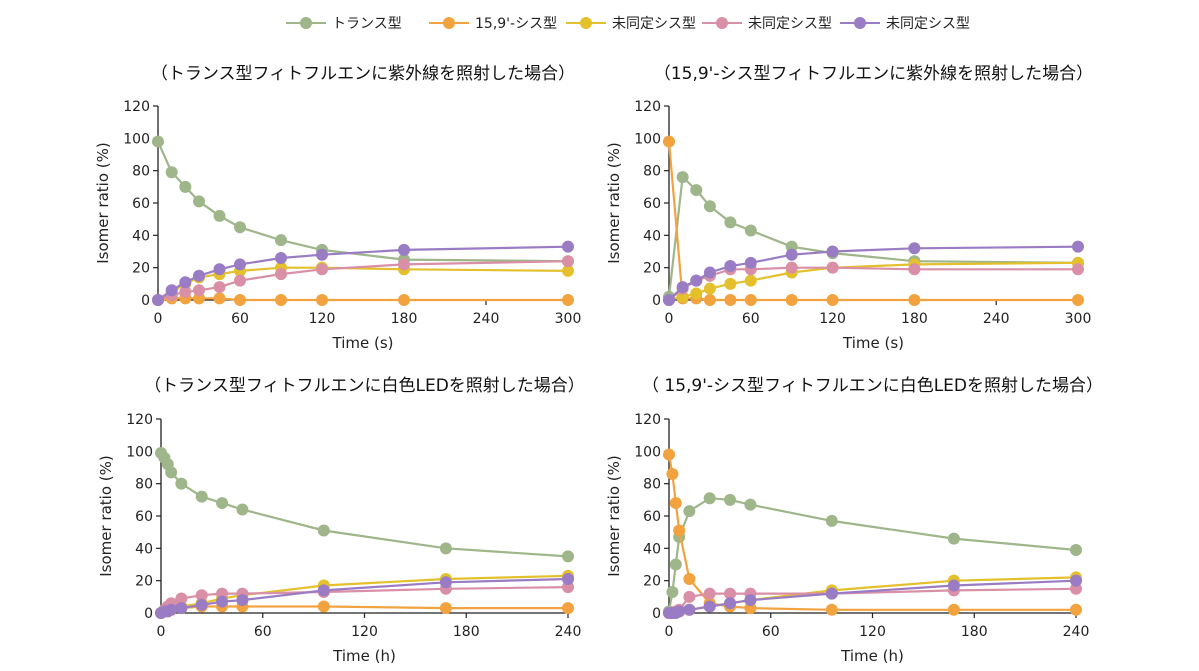 Image resolution: width=1199 pixels, height=671 pixels. Describe the element at coordinates (363, 74) in the screenshot. I see `chart-title: （トランス型フィトフルエンに紫外線を照射した場合）` at that location.